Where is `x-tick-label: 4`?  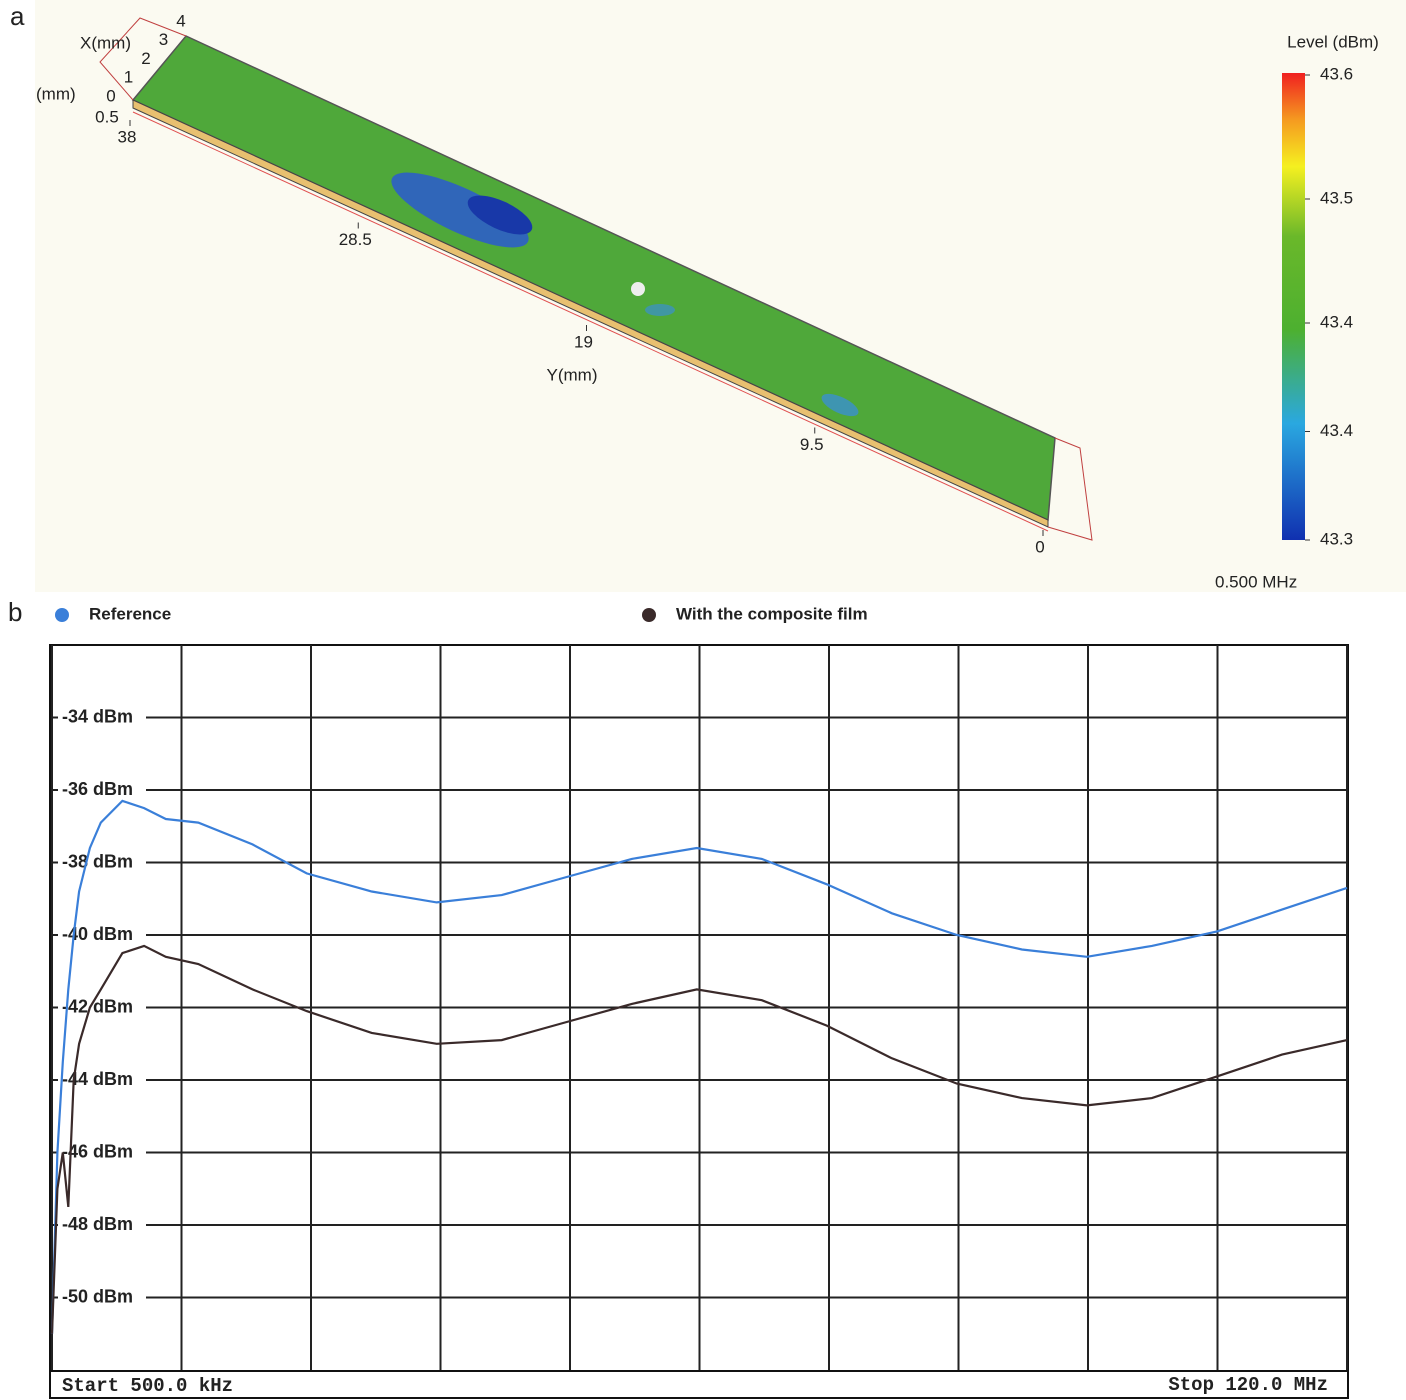
x-tick-label: 4 is located at coordinates (180, 20).